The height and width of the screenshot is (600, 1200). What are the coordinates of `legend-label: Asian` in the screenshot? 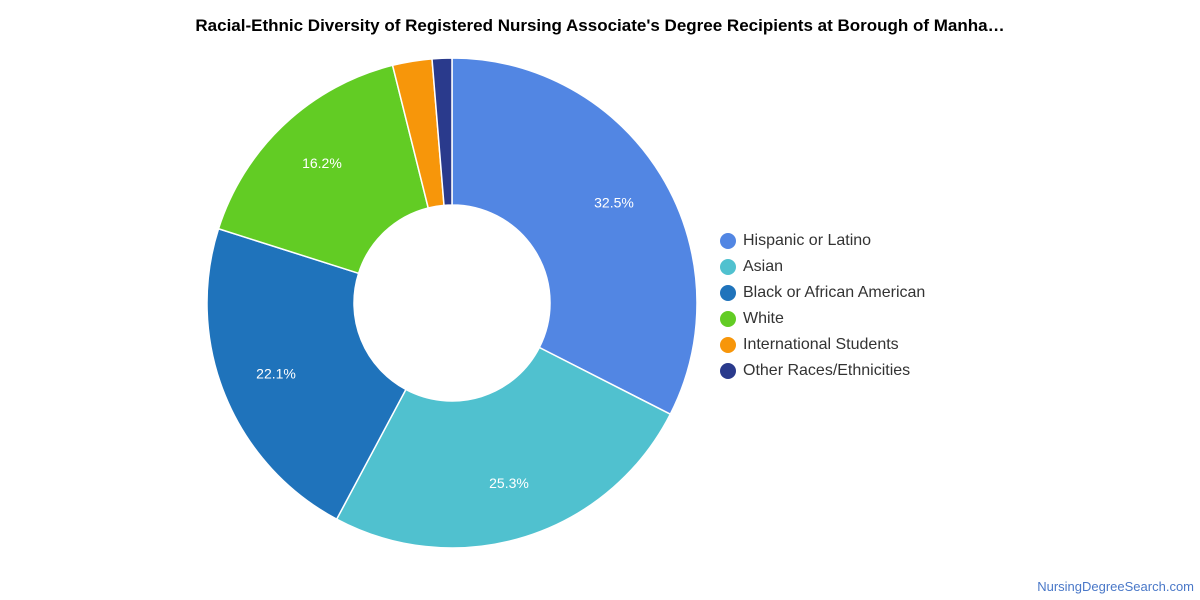 It's located at (763, 266).